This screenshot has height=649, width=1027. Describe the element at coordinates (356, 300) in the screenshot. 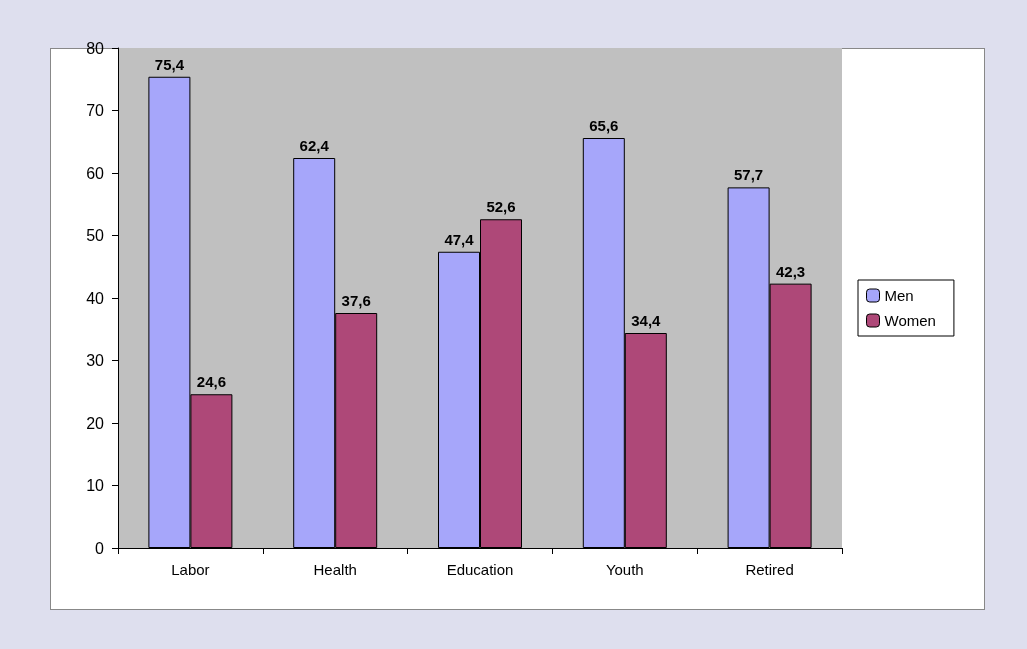

I see `data-label: 37,6` at that location.